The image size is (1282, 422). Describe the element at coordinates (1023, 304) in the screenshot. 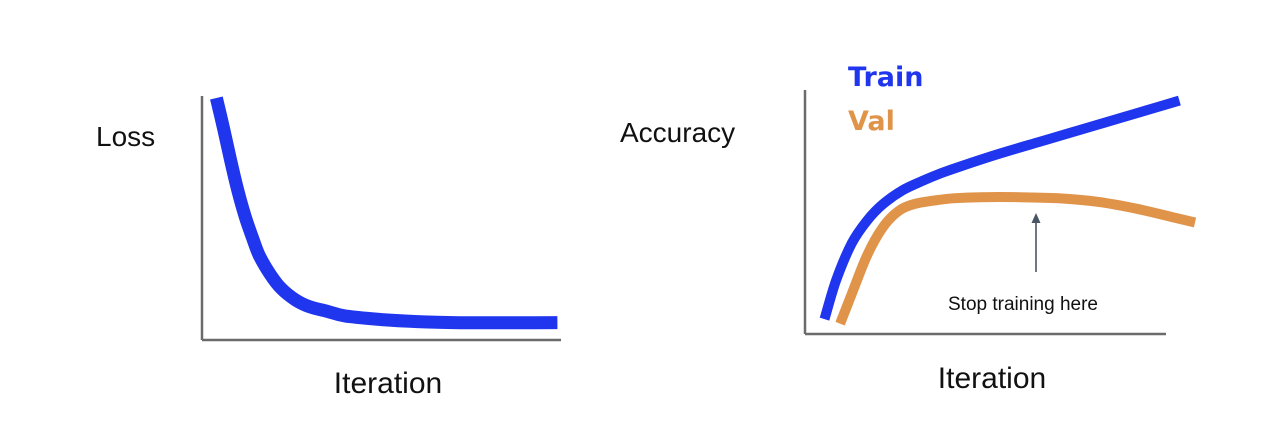

I see `stop-annotation-label: Stop training here` at that location.